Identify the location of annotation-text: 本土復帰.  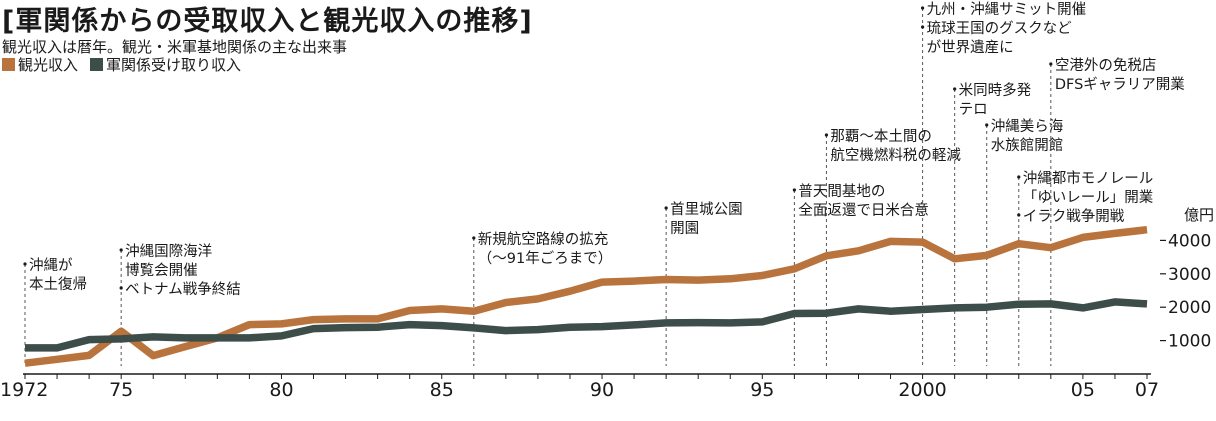
(58, 284).